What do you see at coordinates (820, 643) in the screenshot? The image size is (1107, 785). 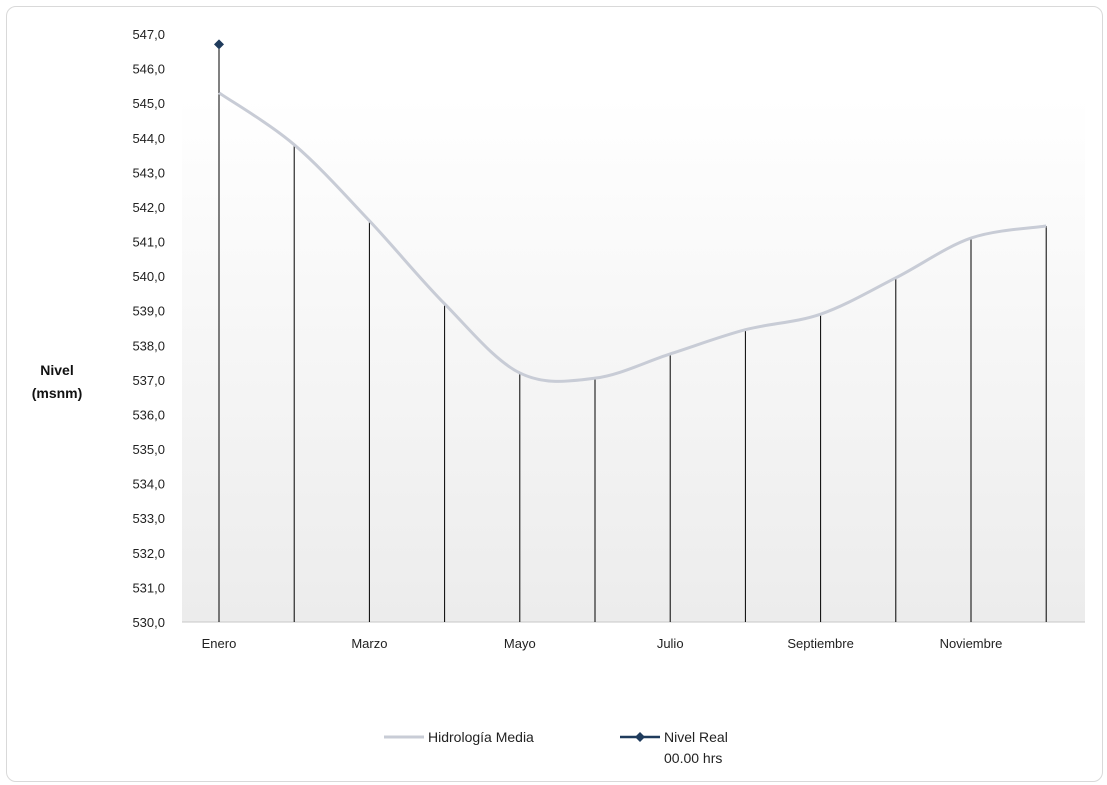 I see `x-tick-label: Septiembre` at bounding box center [820, 643].